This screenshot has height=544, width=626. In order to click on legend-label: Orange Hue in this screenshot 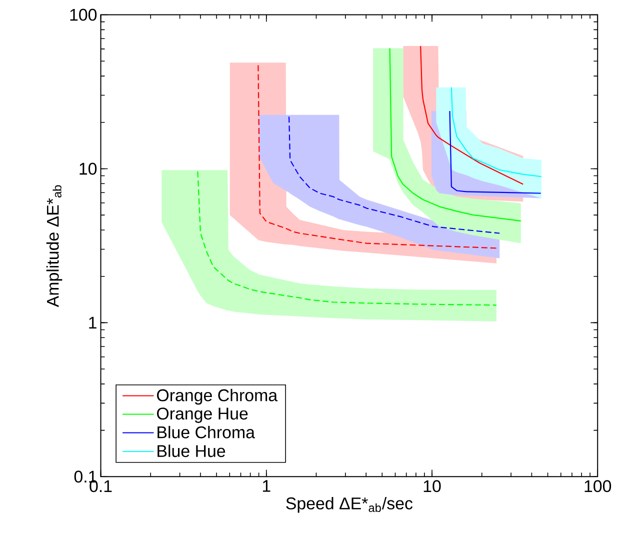, I will do `click(202, 416)`.